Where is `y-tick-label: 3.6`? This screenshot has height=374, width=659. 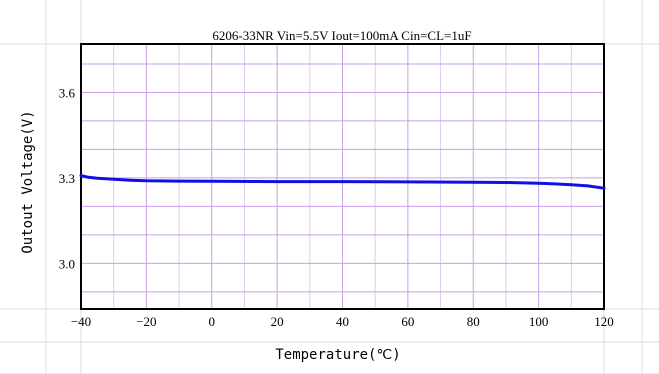
y-tick-label: 3.6 is located at coordinates (67, 92).